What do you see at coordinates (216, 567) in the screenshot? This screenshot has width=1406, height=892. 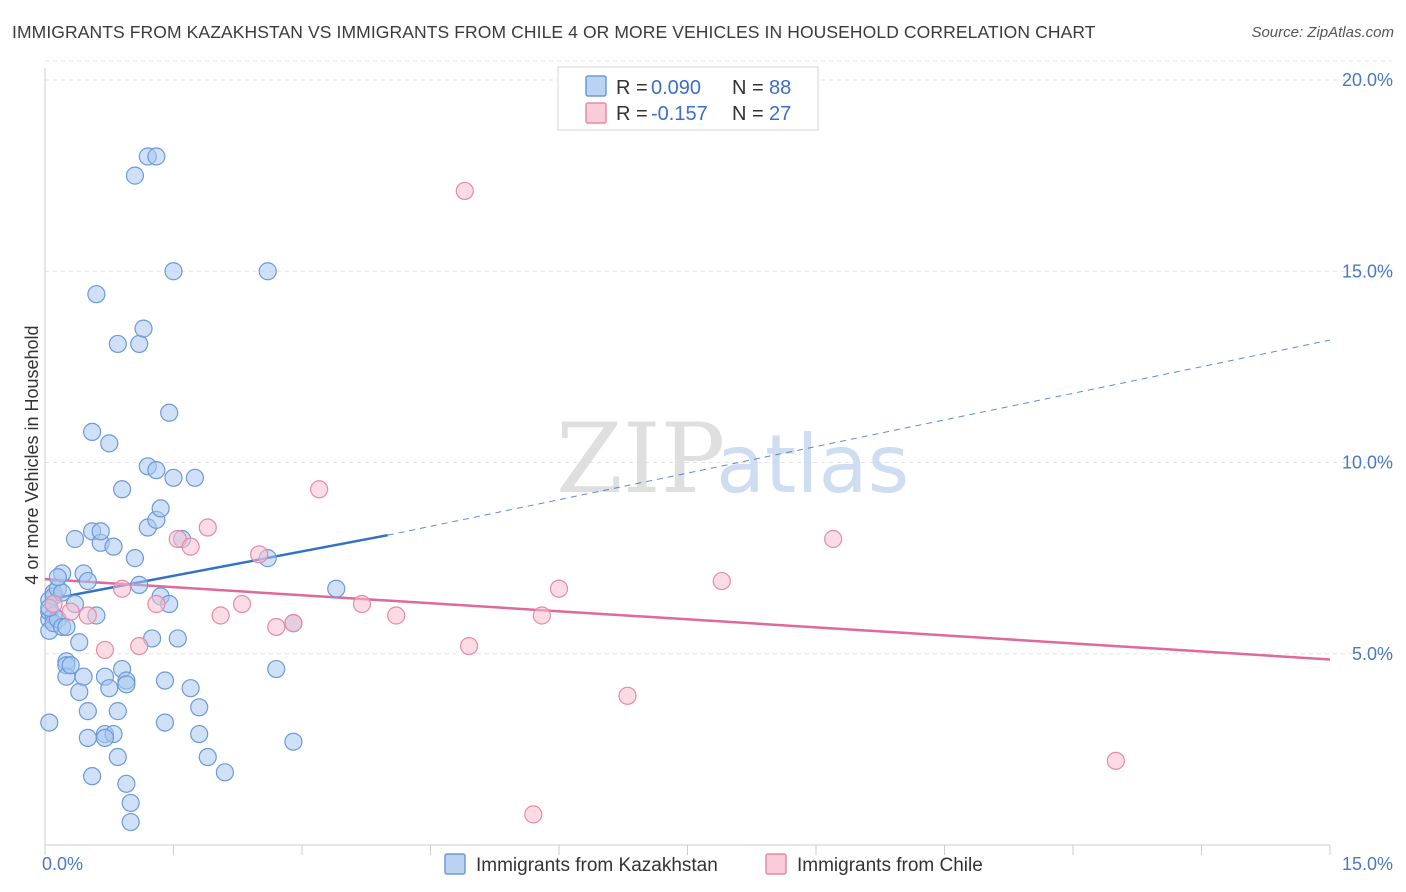 I see `trend-line-kazakhstan` at bounding box center [216, 567].